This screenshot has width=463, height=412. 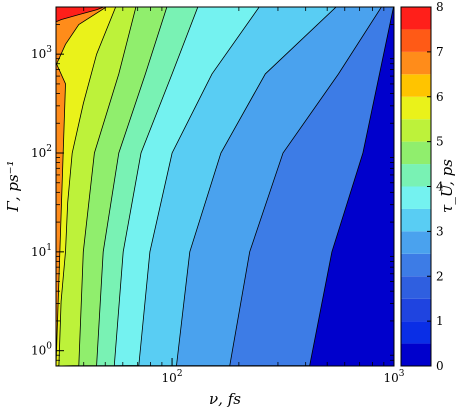 I want to click on colorbar-bands, so click(x=416, y=186).